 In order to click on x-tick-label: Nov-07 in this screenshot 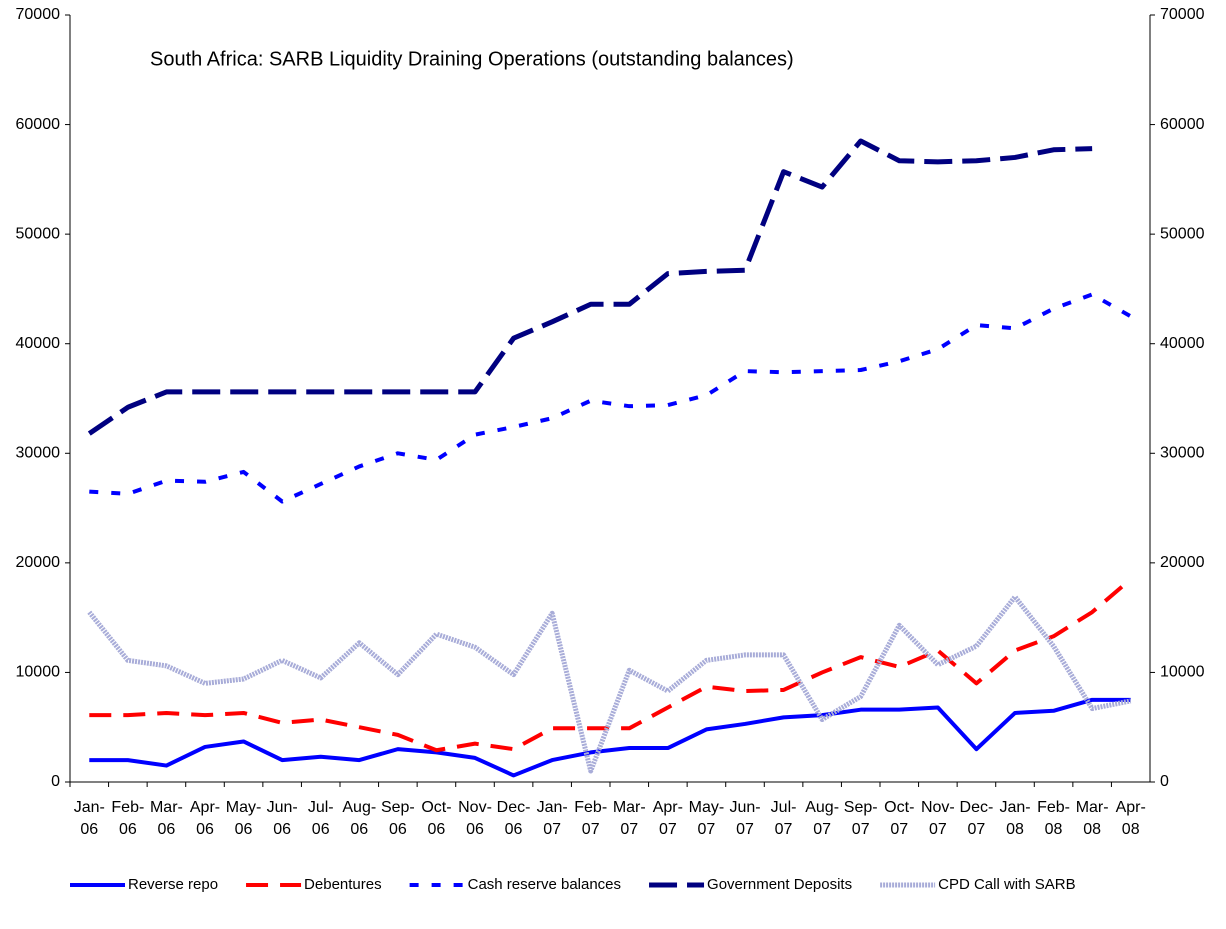, I will do `click(937, 818)`.